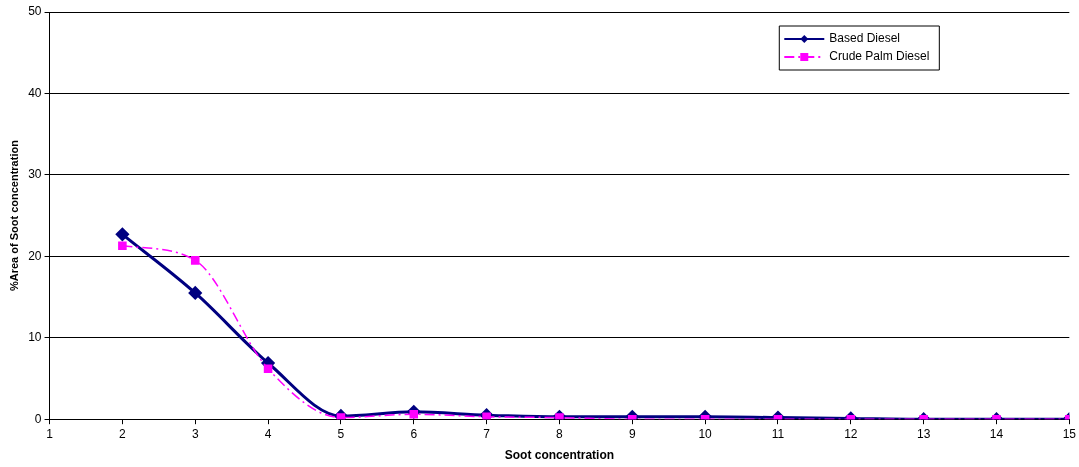  I want to click on x-tick-label: 2, so click(123, 433).